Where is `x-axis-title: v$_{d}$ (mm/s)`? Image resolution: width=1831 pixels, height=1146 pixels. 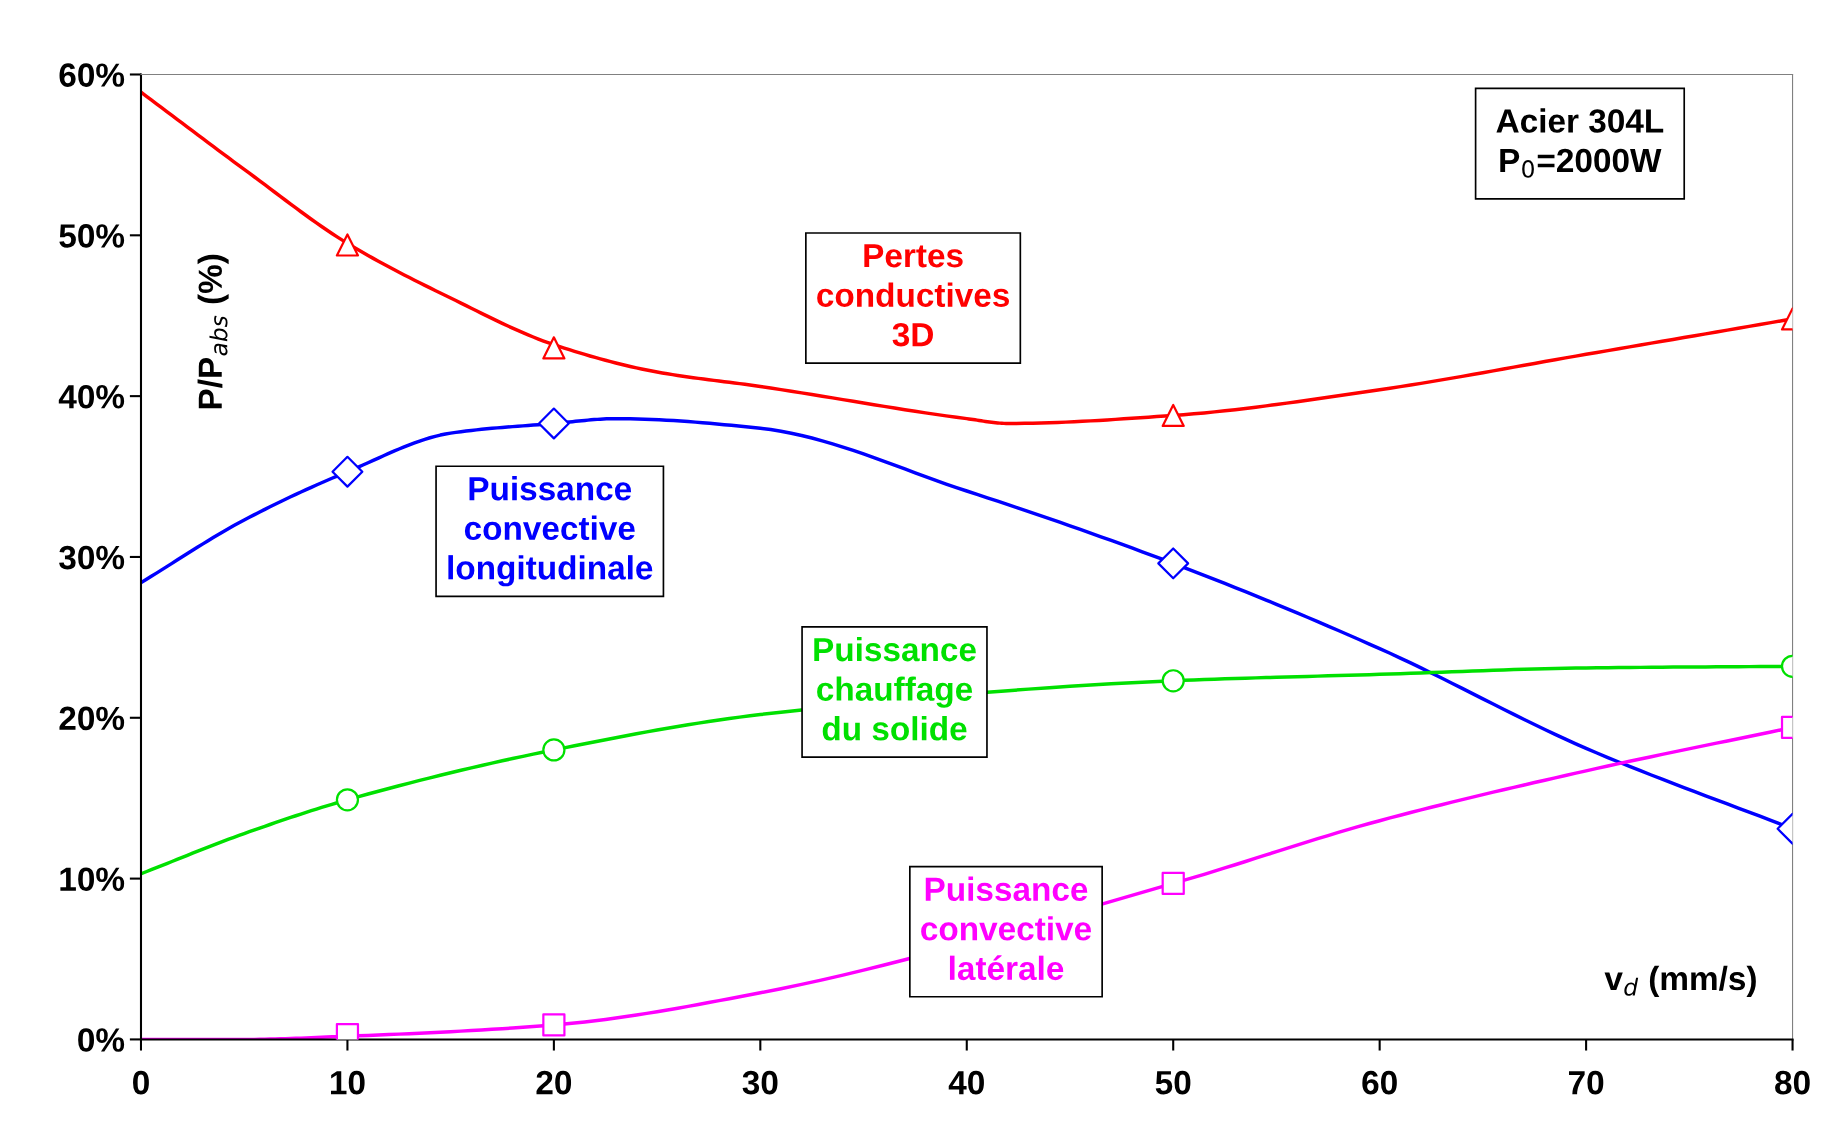
x-axis-title: v$_{d}$ (mm/s) is located at coordinates (1680, 981).